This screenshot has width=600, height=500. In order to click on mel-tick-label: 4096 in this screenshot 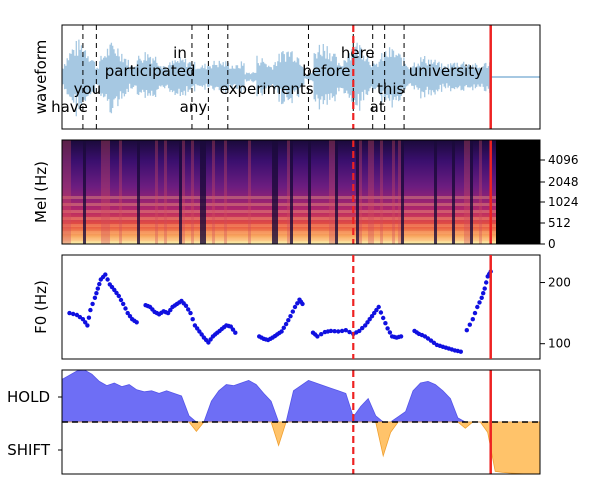, I will do `click(563, 160)`.